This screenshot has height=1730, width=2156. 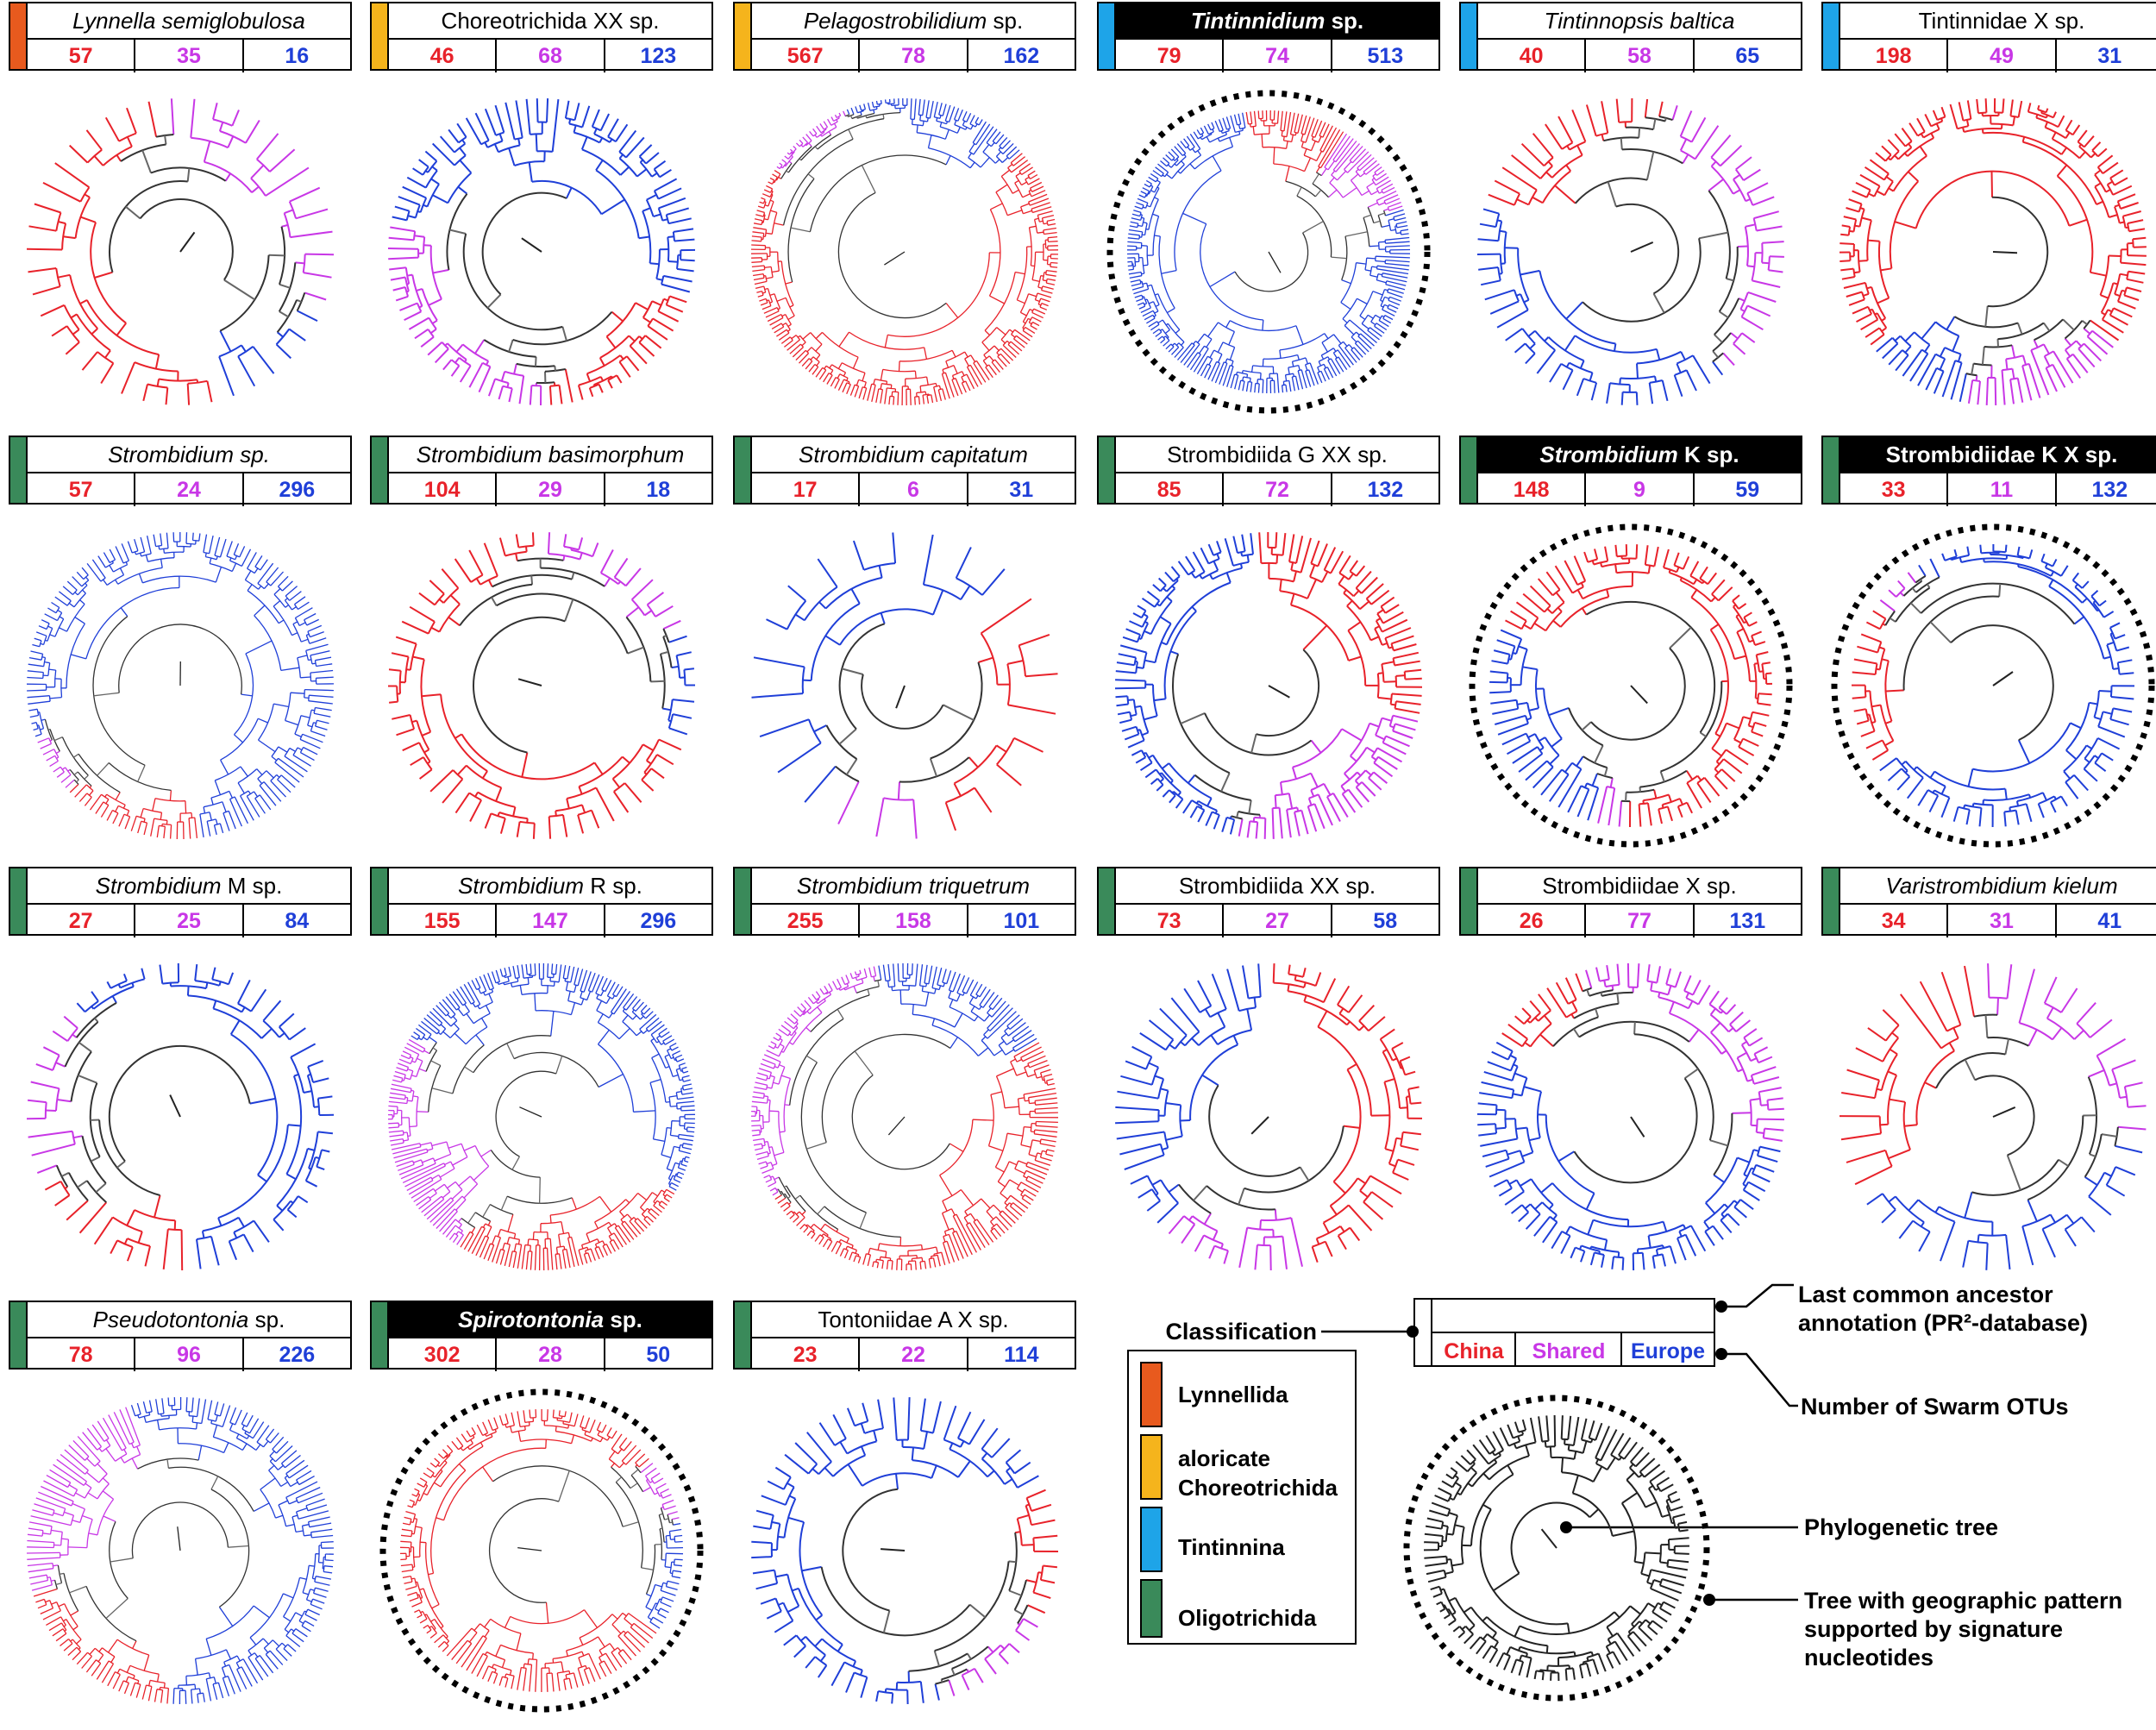 What do you see at coordinates (1384, 56) in the screenshot?
I see `europe-count: 513` at bounding box center [1384, 56].